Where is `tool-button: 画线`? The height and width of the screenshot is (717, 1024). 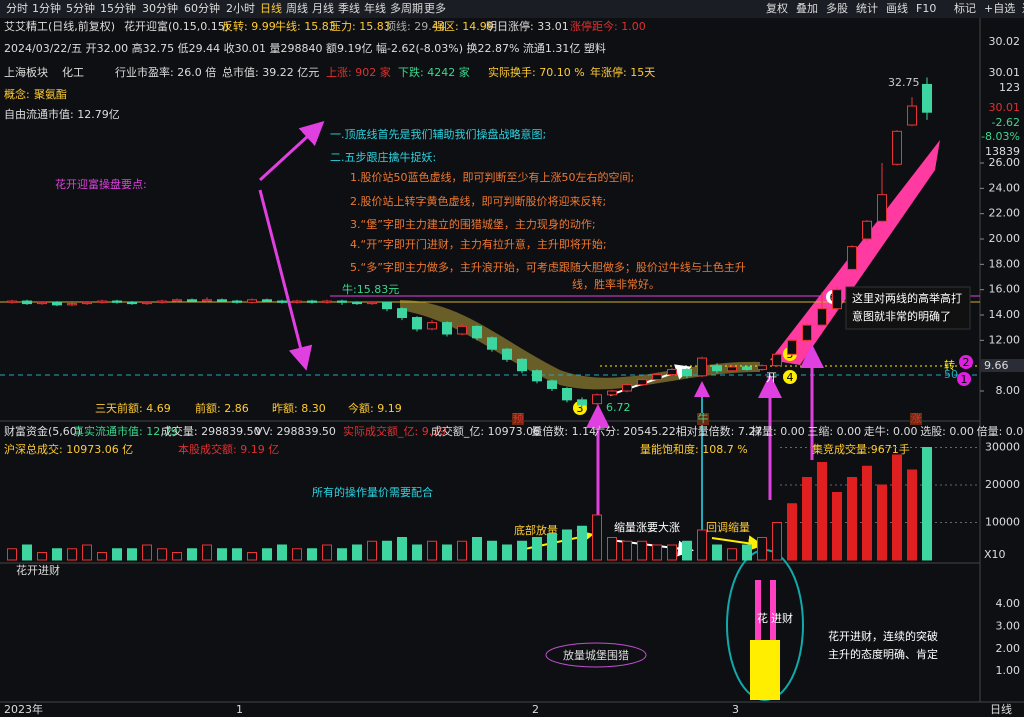 tool-button: 画线 is located at coordinates (897, 8).